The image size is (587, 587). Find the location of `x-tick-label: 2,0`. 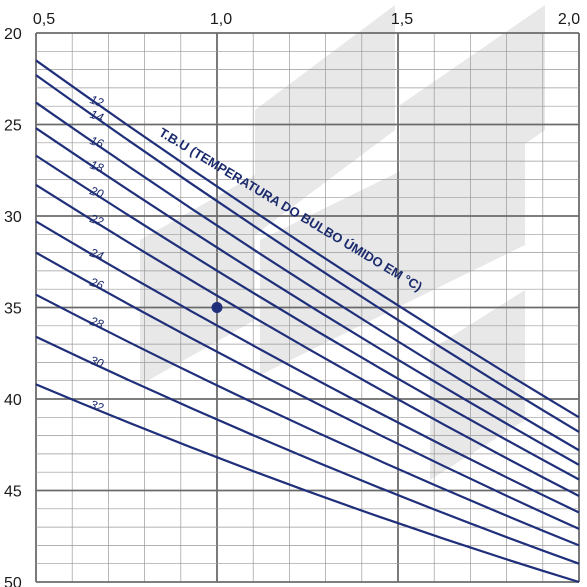

x-tick-label: 2,0 is located at coordinates (569, 19).